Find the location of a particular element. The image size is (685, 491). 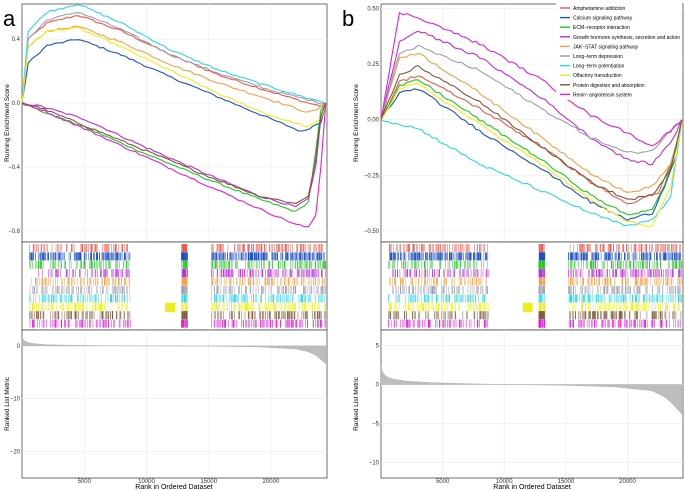

panel-b-metric-yticks: 5 0 −5 −10 is located at coordinates (374, 405).